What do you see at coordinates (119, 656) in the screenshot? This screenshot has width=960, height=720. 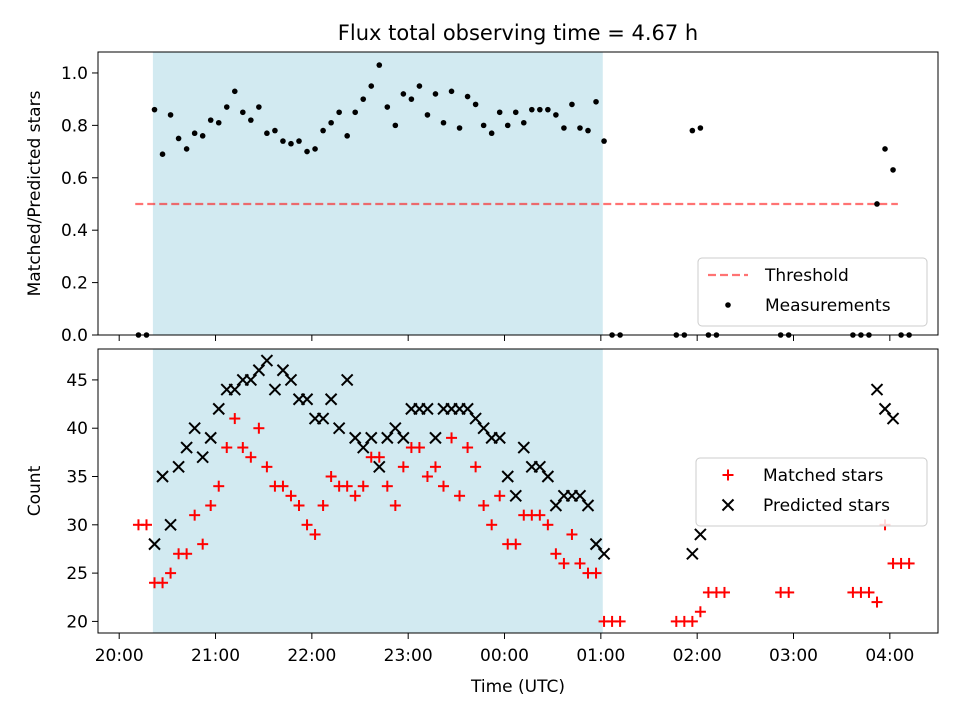 I see `x-tick-label: 20:00` at bounding box center [119, 656].